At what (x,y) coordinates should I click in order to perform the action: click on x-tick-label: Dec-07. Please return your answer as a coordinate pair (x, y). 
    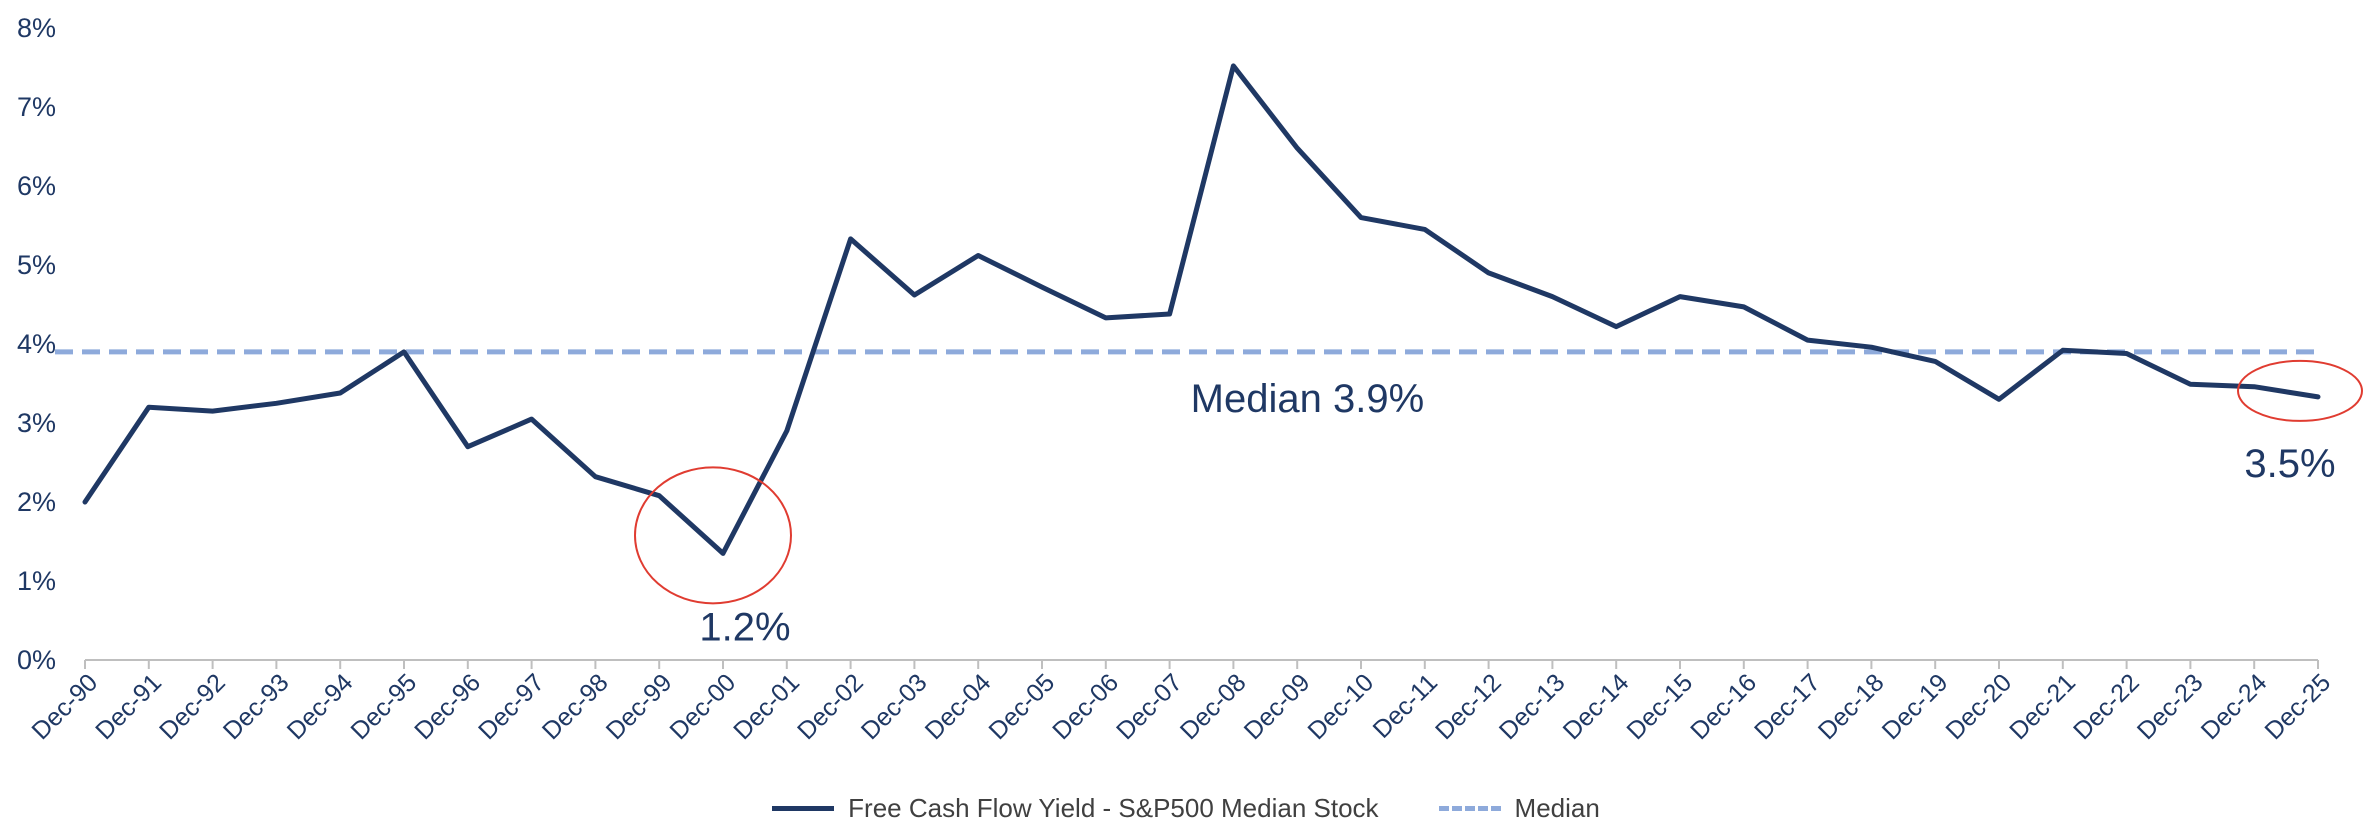
    Looking at the image, I should click on (1149, 706).